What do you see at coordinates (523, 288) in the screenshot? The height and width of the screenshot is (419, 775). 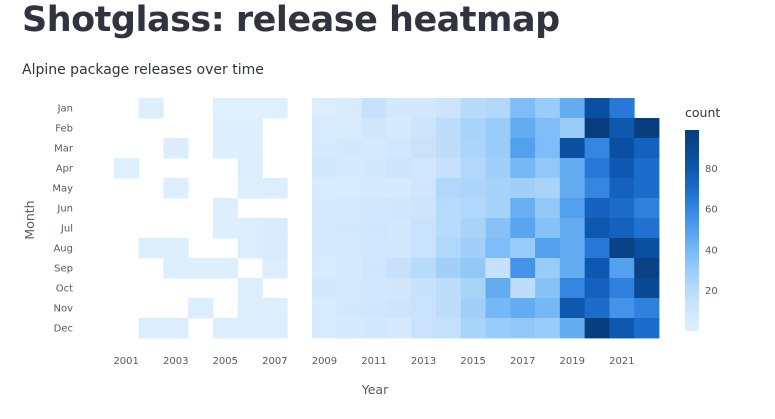 I see `heatmap-cell-oct-2017` at bounding box center [523, 288].